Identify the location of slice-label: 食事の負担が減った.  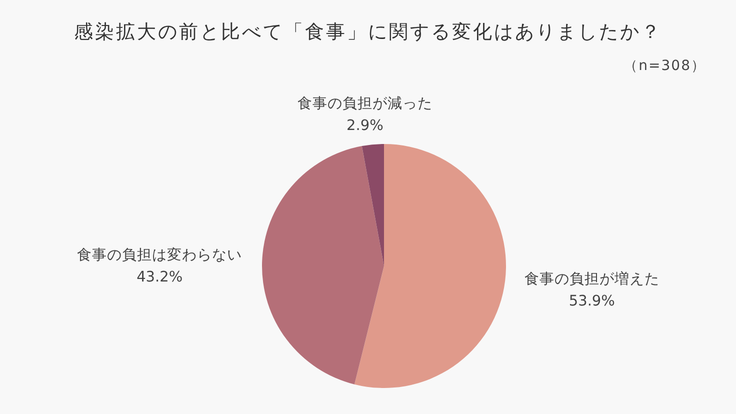
(364, 103).